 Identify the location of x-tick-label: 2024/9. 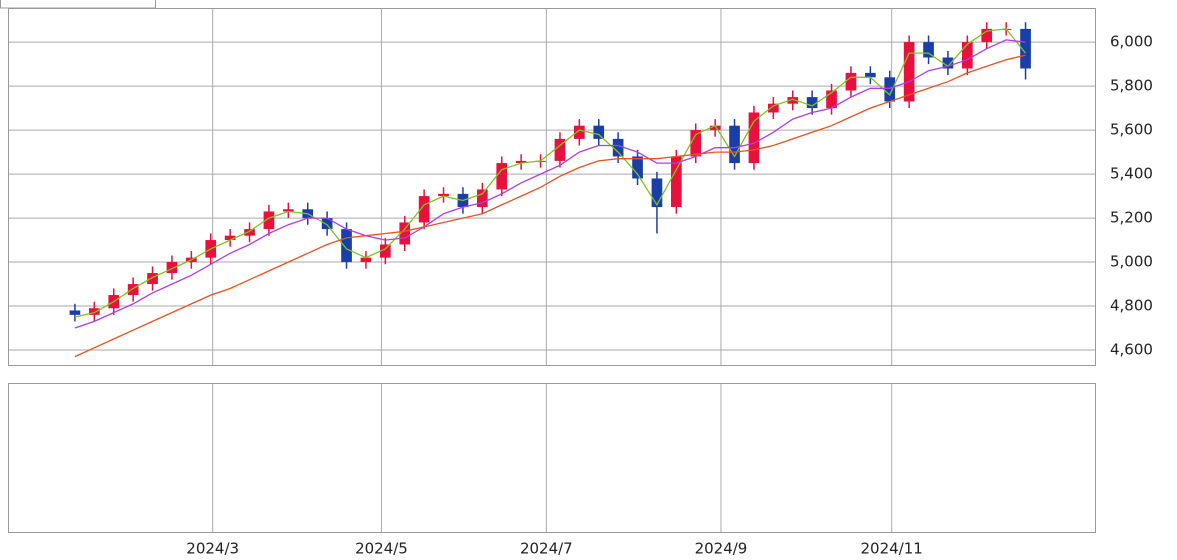
(721, 549).